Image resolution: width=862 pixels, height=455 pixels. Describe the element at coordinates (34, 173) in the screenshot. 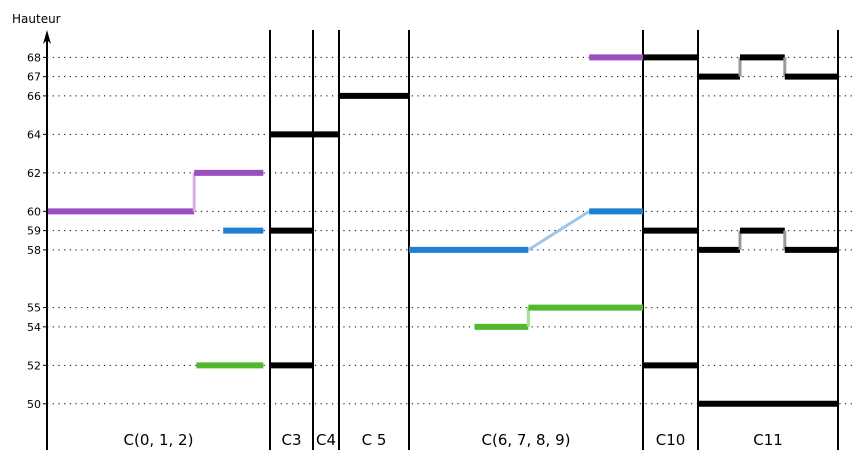

I see `y-tick-label: 62` at that location.